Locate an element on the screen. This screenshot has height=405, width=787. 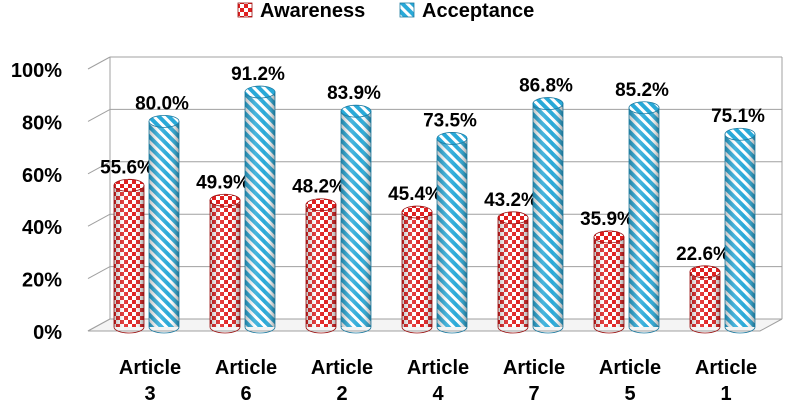
data-label: 48.2% is located at coordinates (319, 187).